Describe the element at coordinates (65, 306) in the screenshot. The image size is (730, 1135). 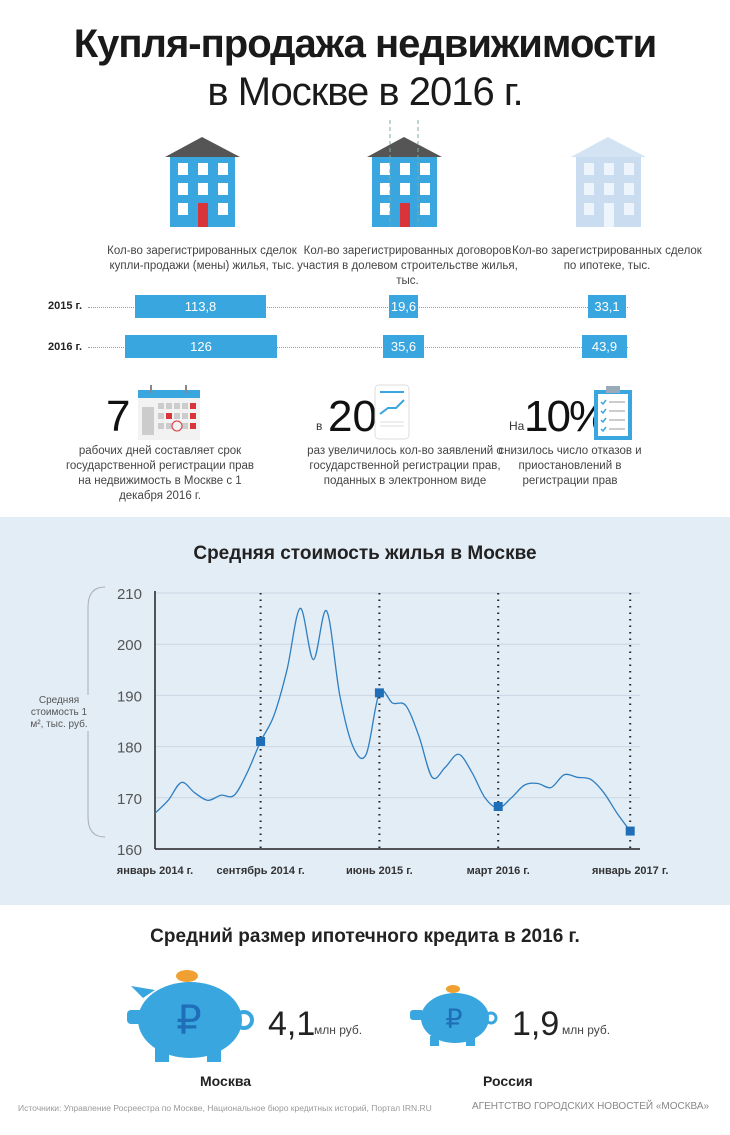
I see `year-2015-label: 2015 г.` at that location.